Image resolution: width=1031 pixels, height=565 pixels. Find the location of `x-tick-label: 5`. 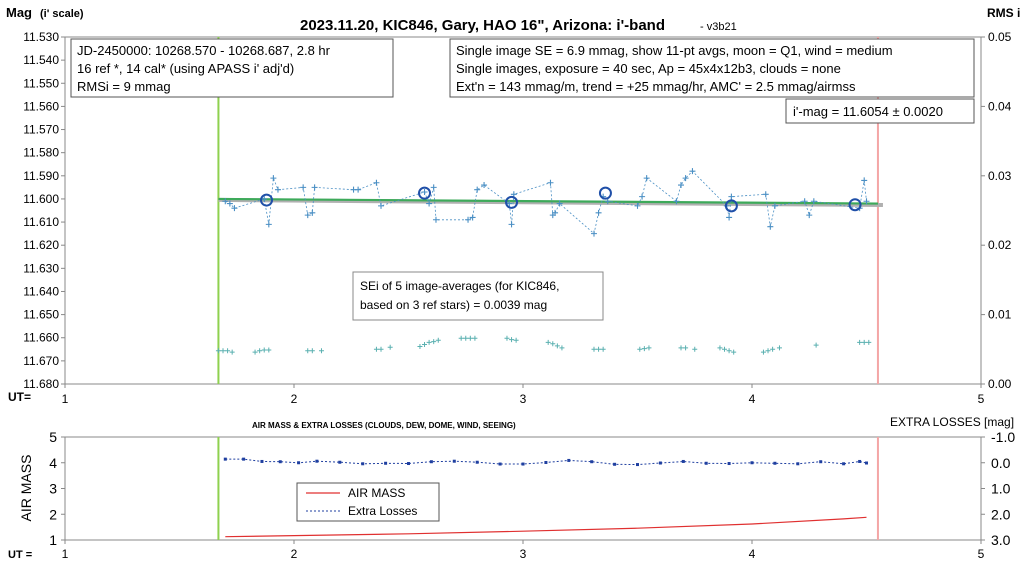

x-tick-label: 5 is located at coordinates (981, 554).